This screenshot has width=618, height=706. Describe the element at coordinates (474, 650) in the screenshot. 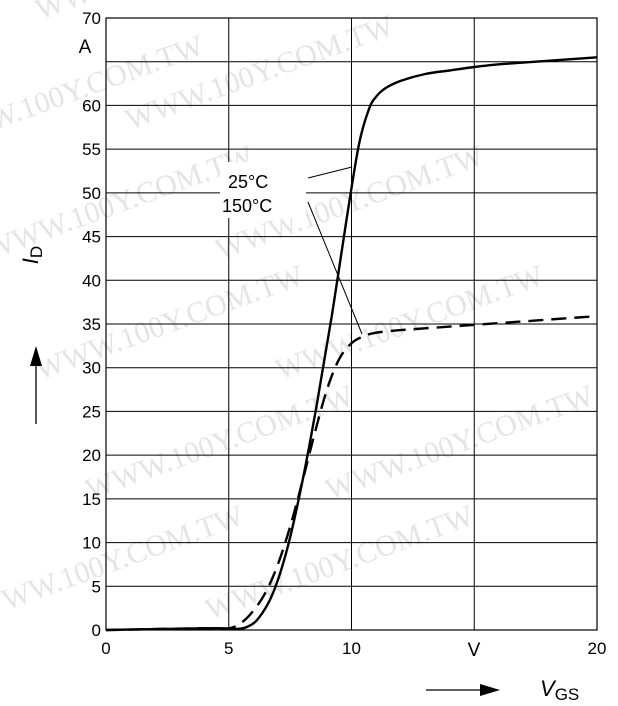

I see `x-unit-label: V` at that location.